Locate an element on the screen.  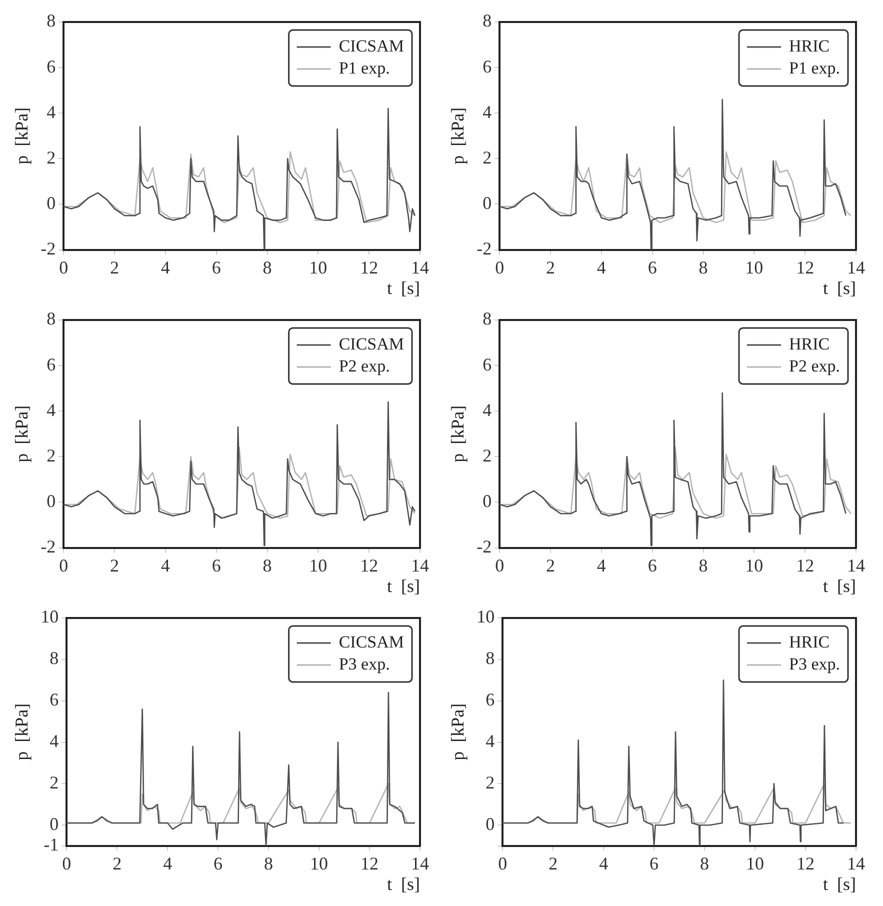
x-tick-label: 0 is located at coordinates (503, 863).